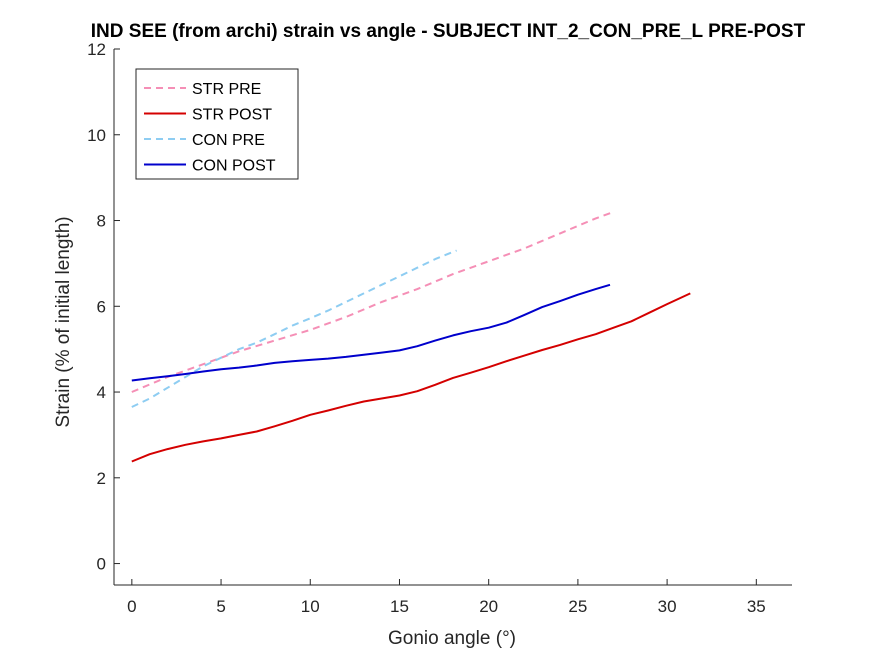  Describe the element at coordinates (101, 306) in the screenshot. I see `y-tick-label: 6` at that location.